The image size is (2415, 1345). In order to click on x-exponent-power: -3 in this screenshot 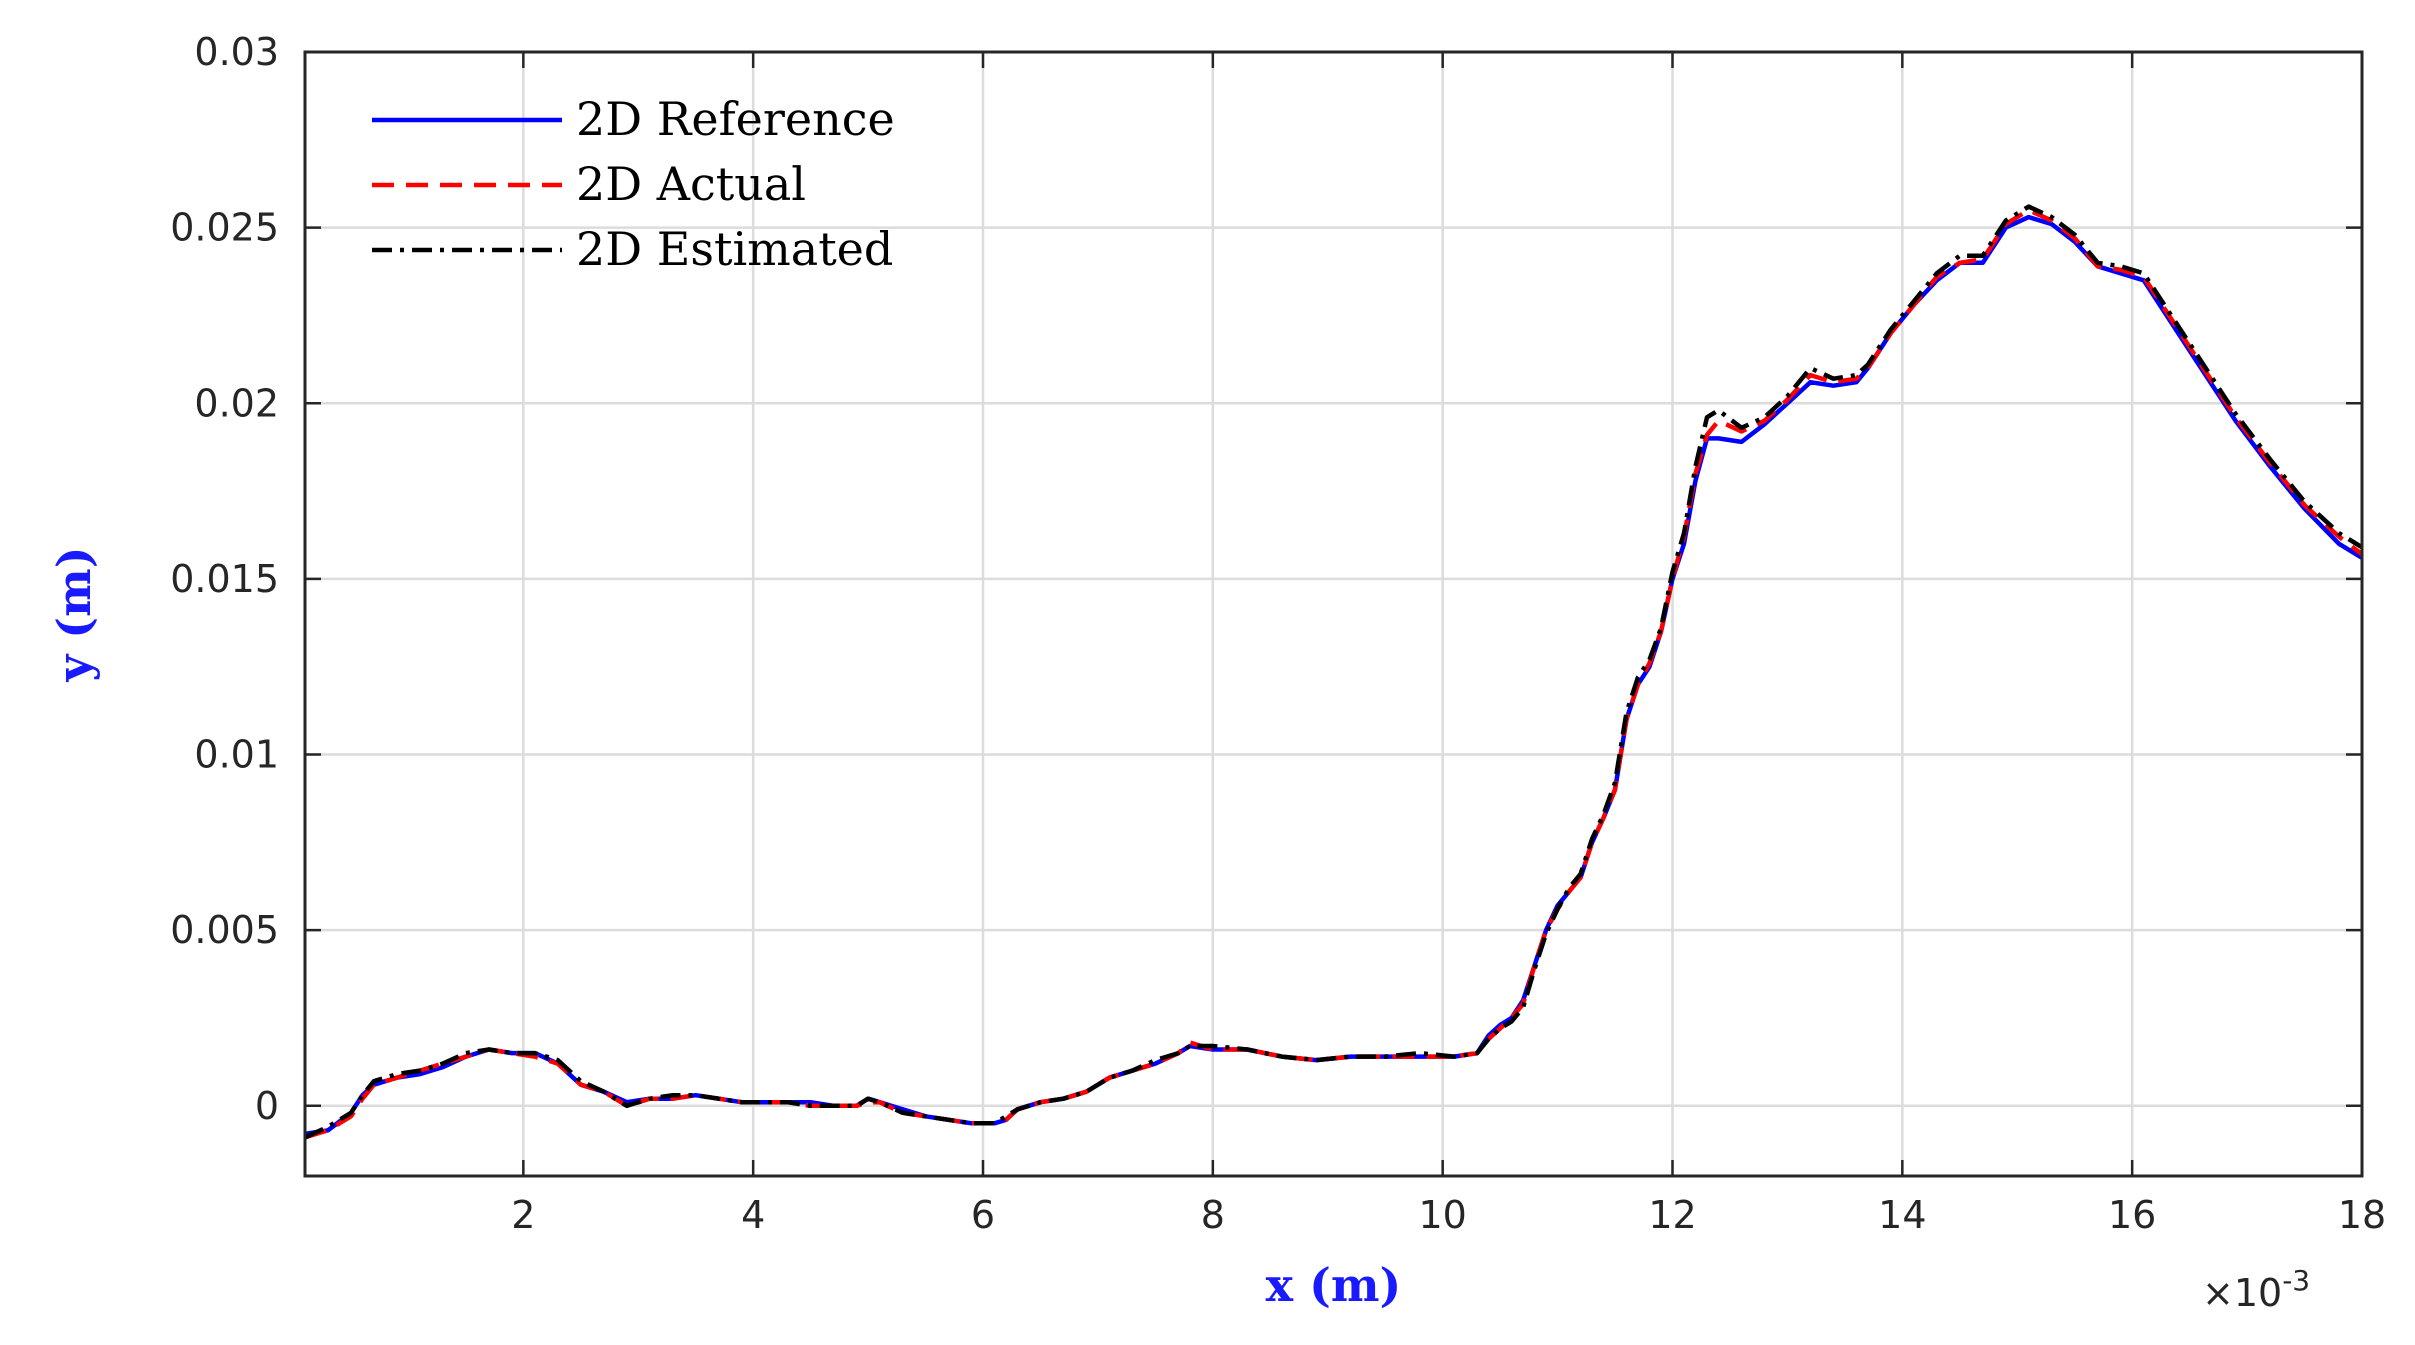, I will do `click(2296, 1280)`.